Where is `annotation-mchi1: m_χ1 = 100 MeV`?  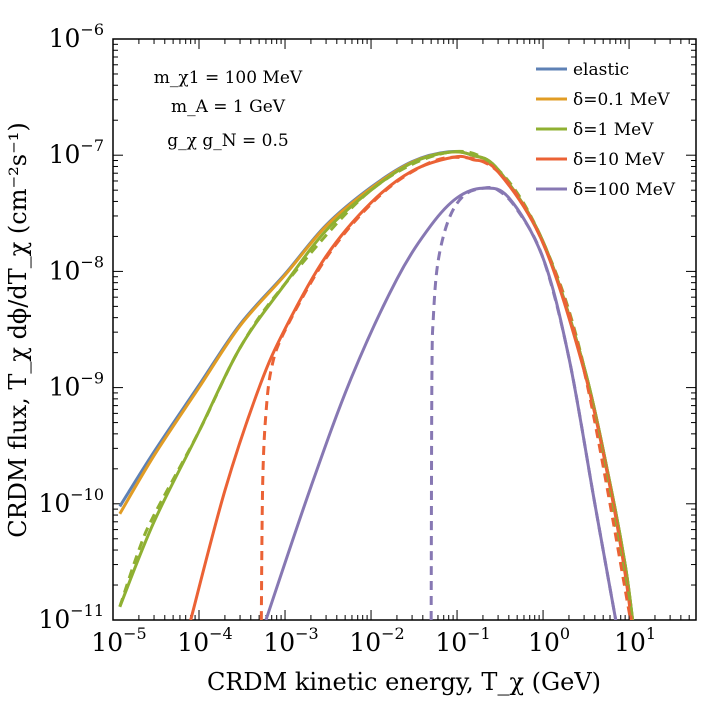 annotation-mchi1: m_χ1 = 100 MeV is located at coordinates (228, 78).